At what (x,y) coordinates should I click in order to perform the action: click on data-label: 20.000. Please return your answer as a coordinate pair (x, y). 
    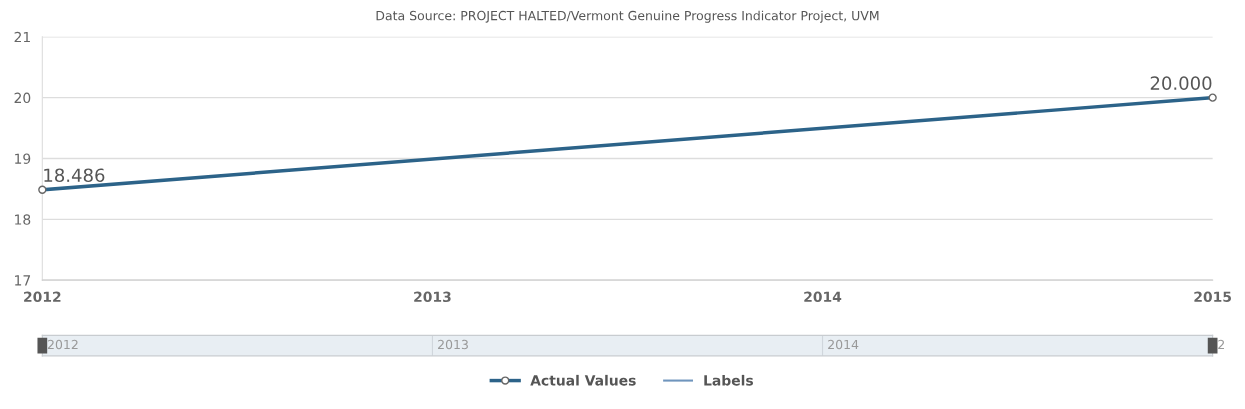
    Looking at the image, I should click on (1181, 83).